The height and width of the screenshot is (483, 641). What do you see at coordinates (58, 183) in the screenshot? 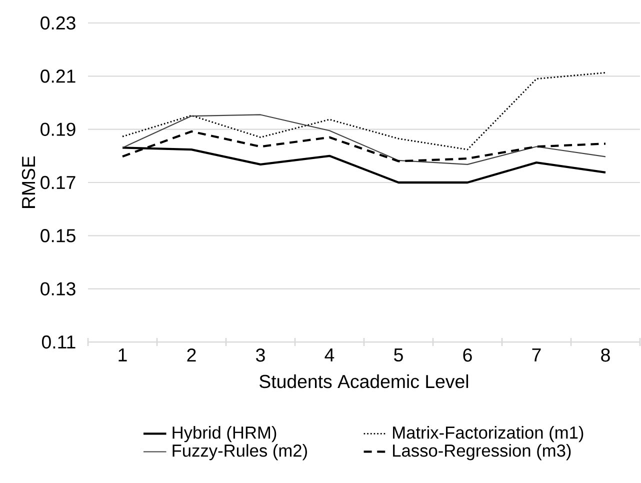
I see `y-tick-label: 0.17` at bounding box center [58, 183].